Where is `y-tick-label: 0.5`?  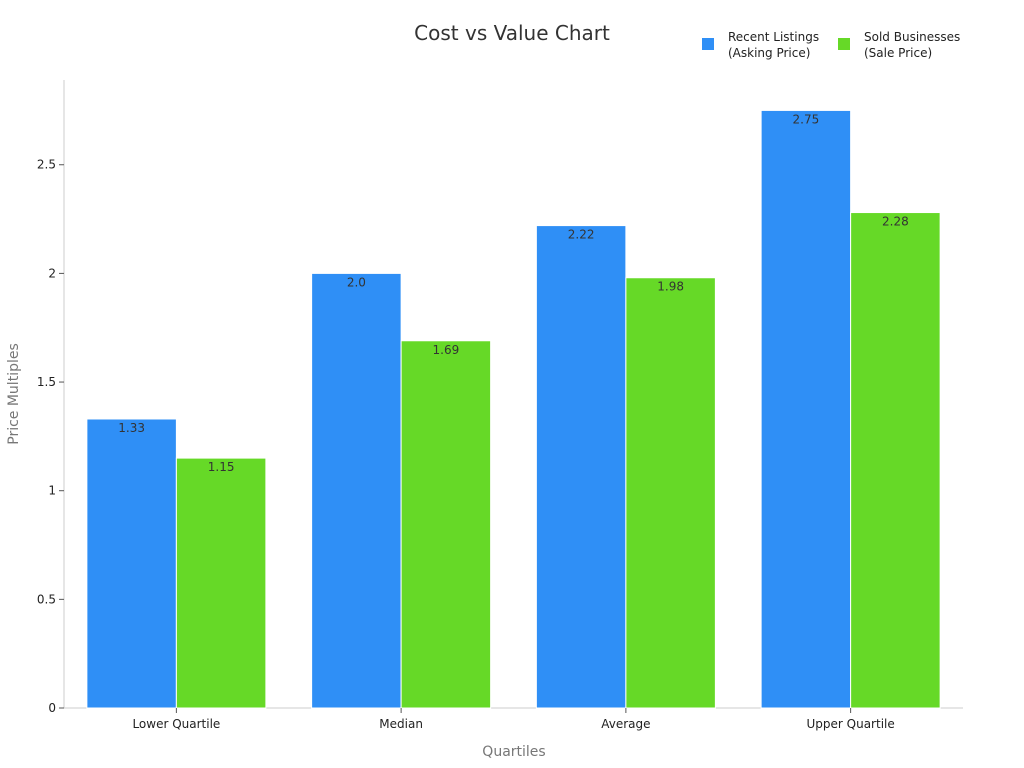
y-tick-label: 0.5 is located at coordinates (46, 599).